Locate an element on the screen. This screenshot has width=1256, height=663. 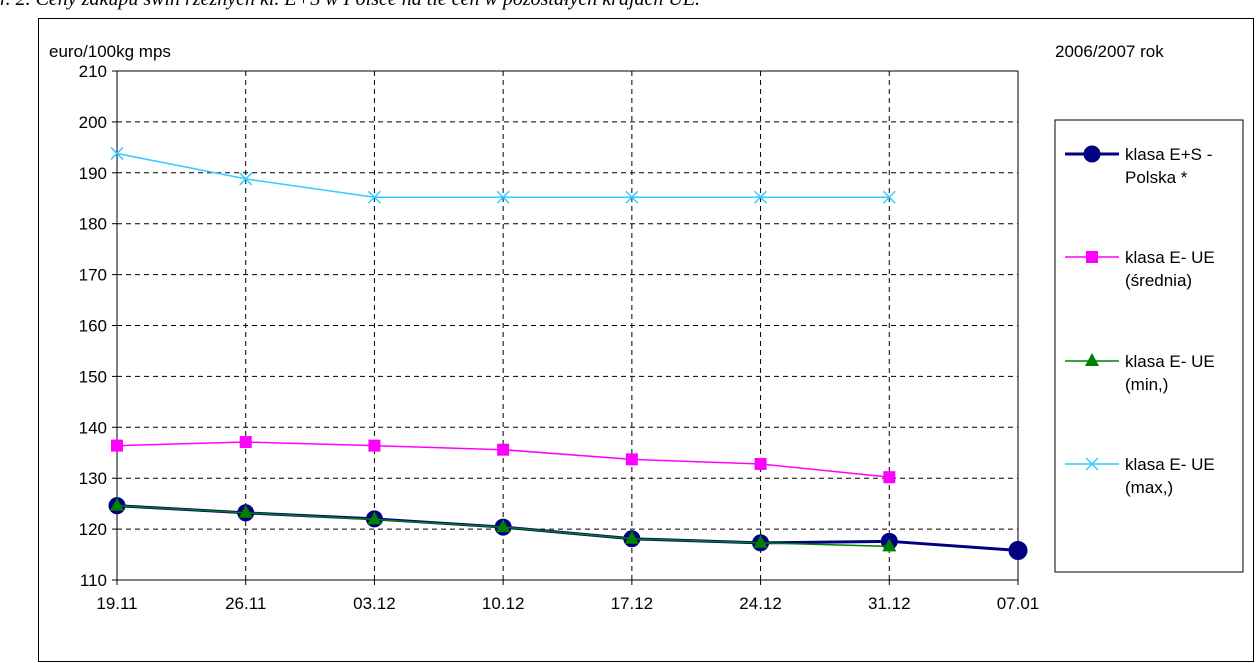
x-tick-label: 03.12 is located at coordinates (374, 603).